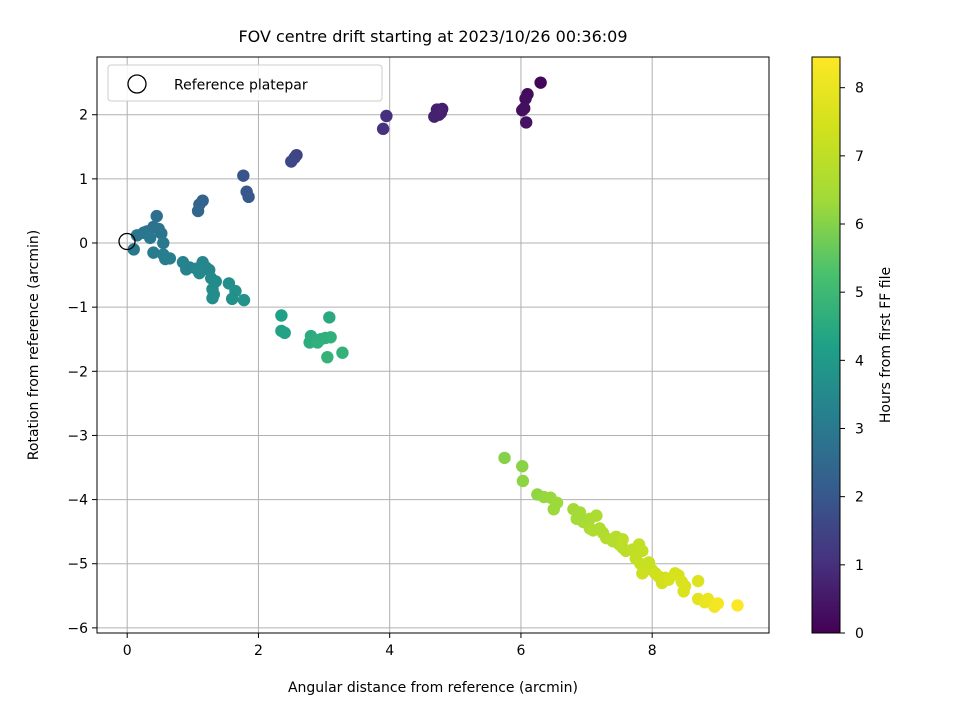 Image resolution: width=960 pixels, height=720 pixels. What do you see at coordinates (859, 430) in the screenshot?
I see `colorbar-tick-label: 3` at bounding box center [859, 430].